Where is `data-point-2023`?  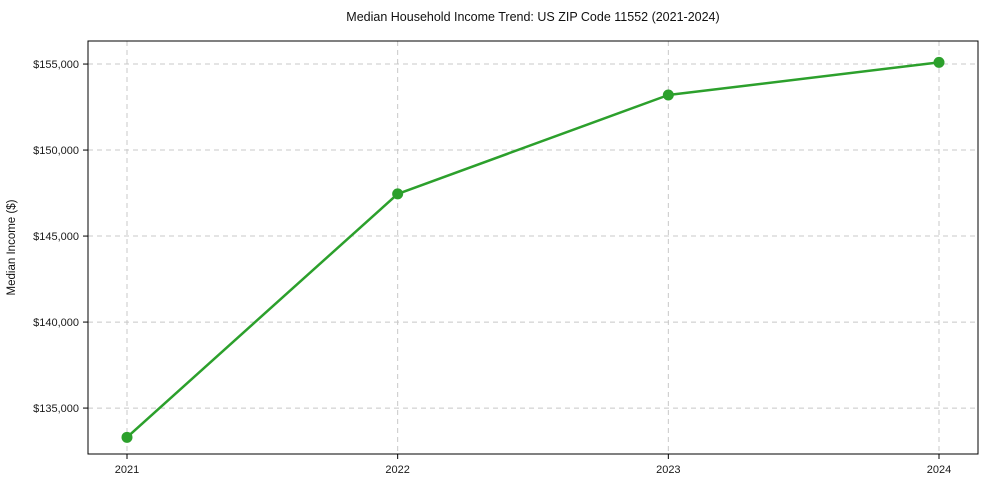
data-point-2023 is located at coordinates (668, 95).